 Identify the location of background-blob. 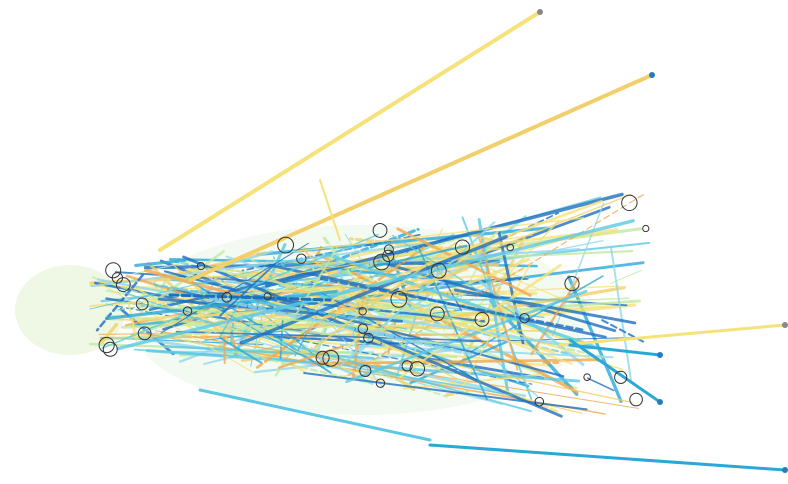
(70, 310).